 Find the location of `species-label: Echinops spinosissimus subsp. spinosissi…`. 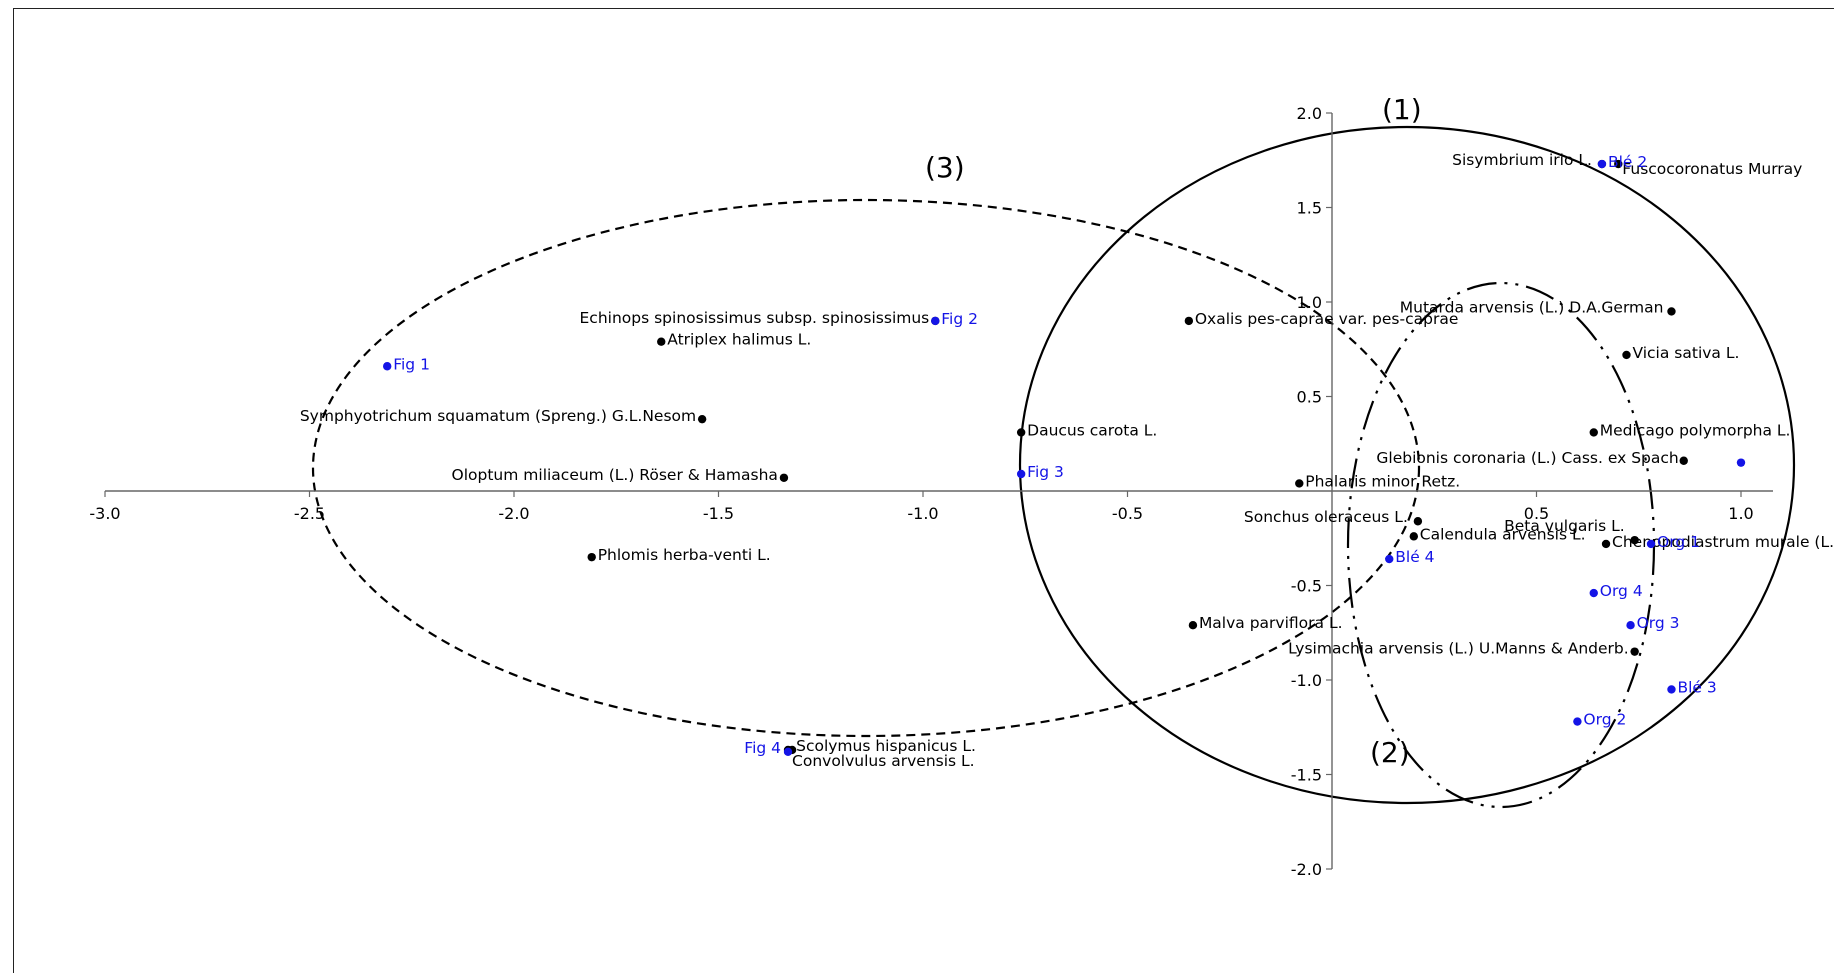

species-label: Echinops spinosissimus subsp. spinosissi… is located at coordinates (755, 318).